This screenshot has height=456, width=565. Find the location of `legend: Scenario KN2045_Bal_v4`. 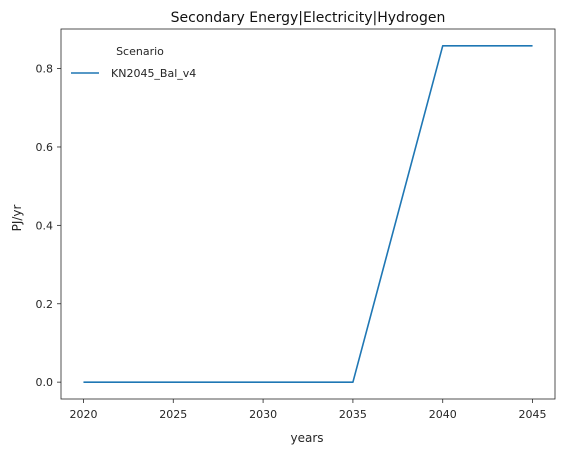

legend: Scenario KN2045_Bal_v4 is located at coordinates (133, 62).